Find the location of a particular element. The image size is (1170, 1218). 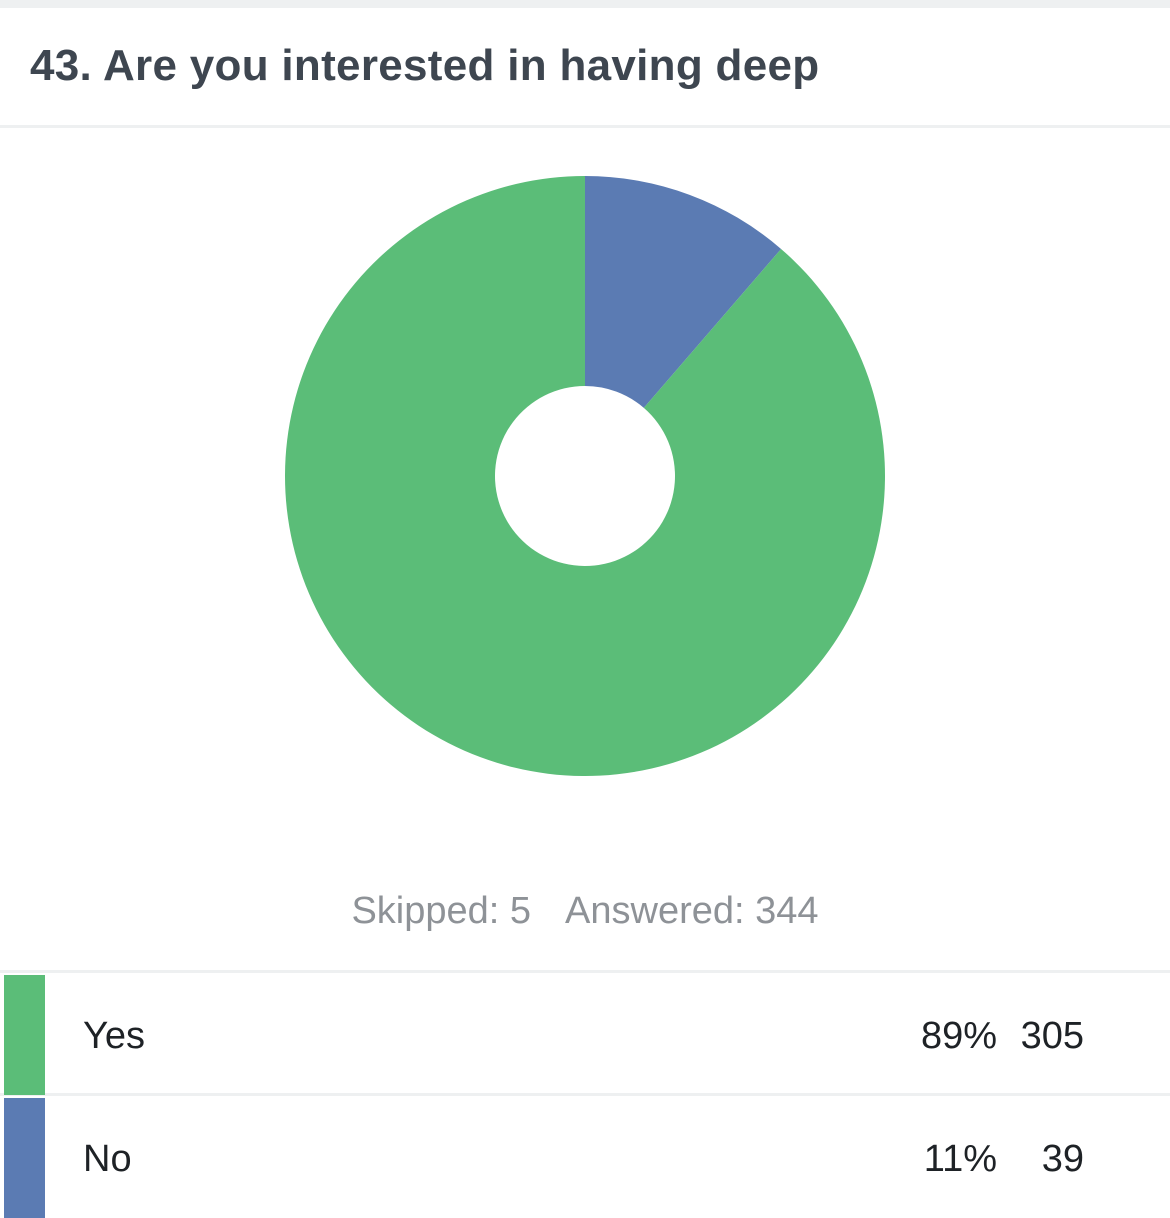

legend-swatch-yes is located at coordinates (24, 1035).